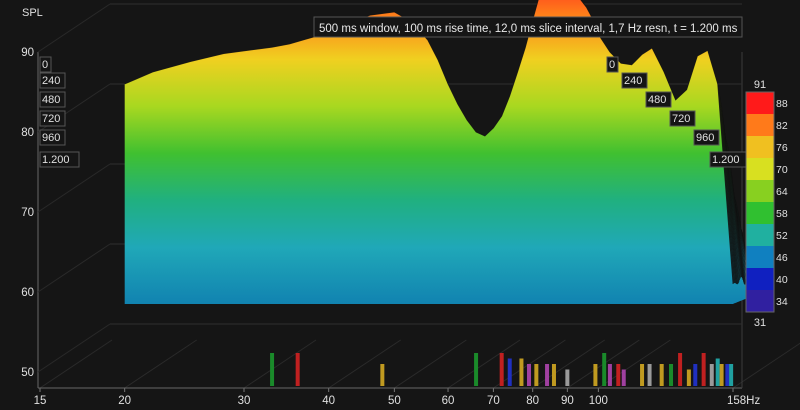 The height and width of the screenshot is (410, 800). What do you see at coordinates (124, 401) in the screenshot?
I see `x-tick-label: 20` at bounding box center [124, 401].